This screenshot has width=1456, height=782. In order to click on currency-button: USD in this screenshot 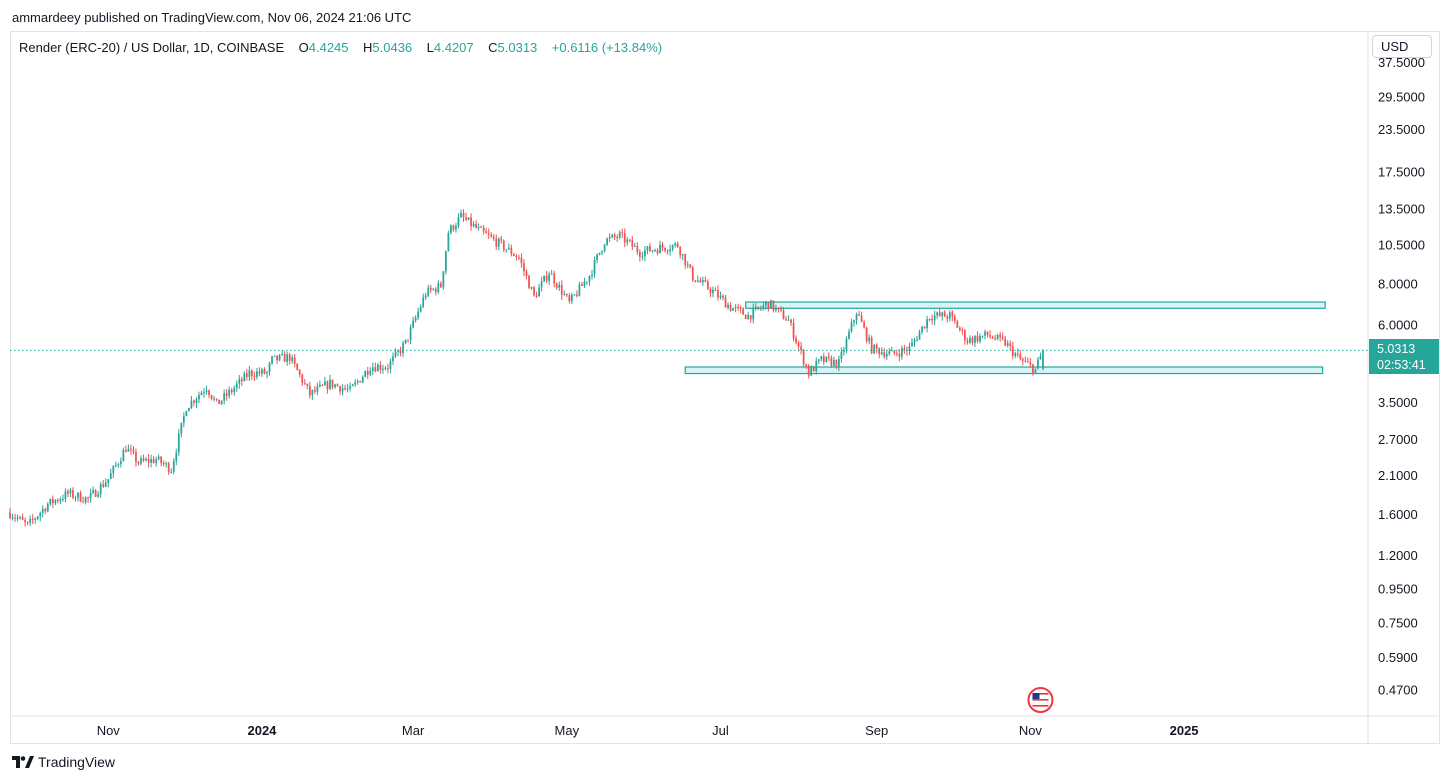, I will do `click(1402, 46)`.